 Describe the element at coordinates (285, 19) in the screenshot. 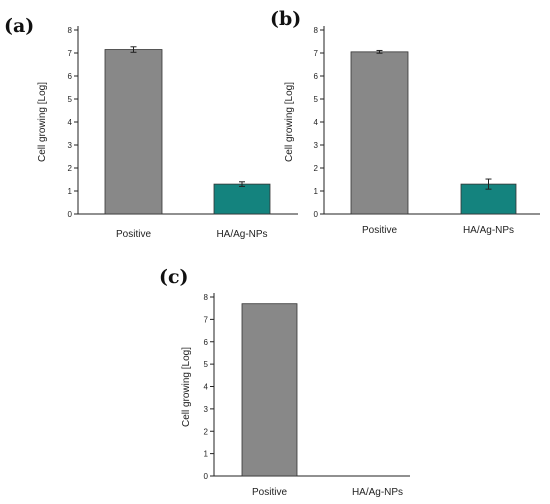

I see `panel-label-b: (b)` at that location.